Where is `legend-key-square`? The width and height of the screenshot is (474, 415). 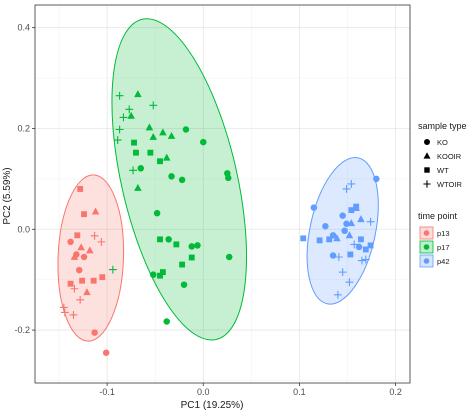
legend-key-square is located at coordinates (427, 170).